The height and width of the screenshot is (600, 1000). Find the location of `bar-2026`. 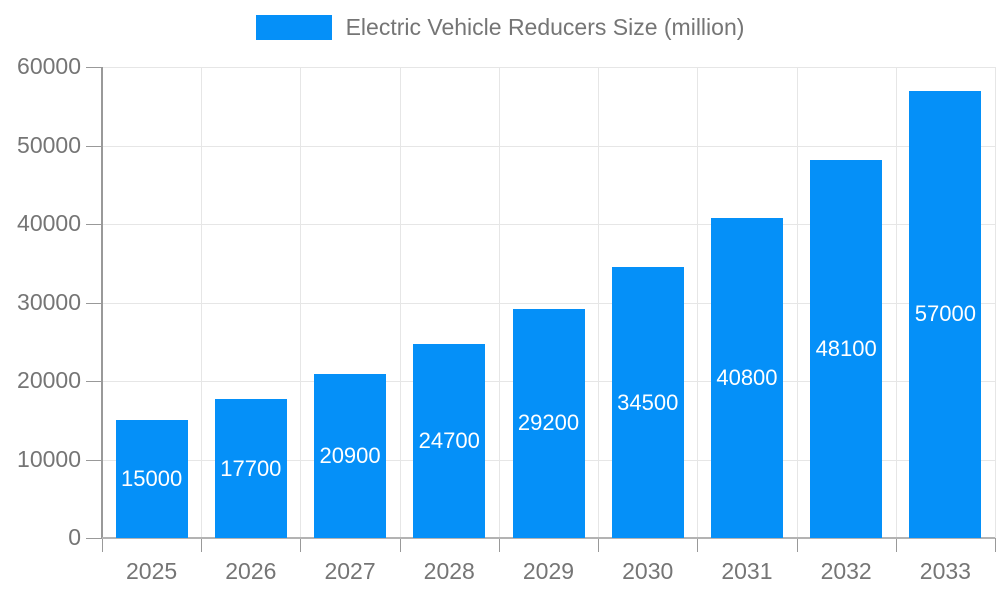

bar-2026 is located at coordinates (250, 468).